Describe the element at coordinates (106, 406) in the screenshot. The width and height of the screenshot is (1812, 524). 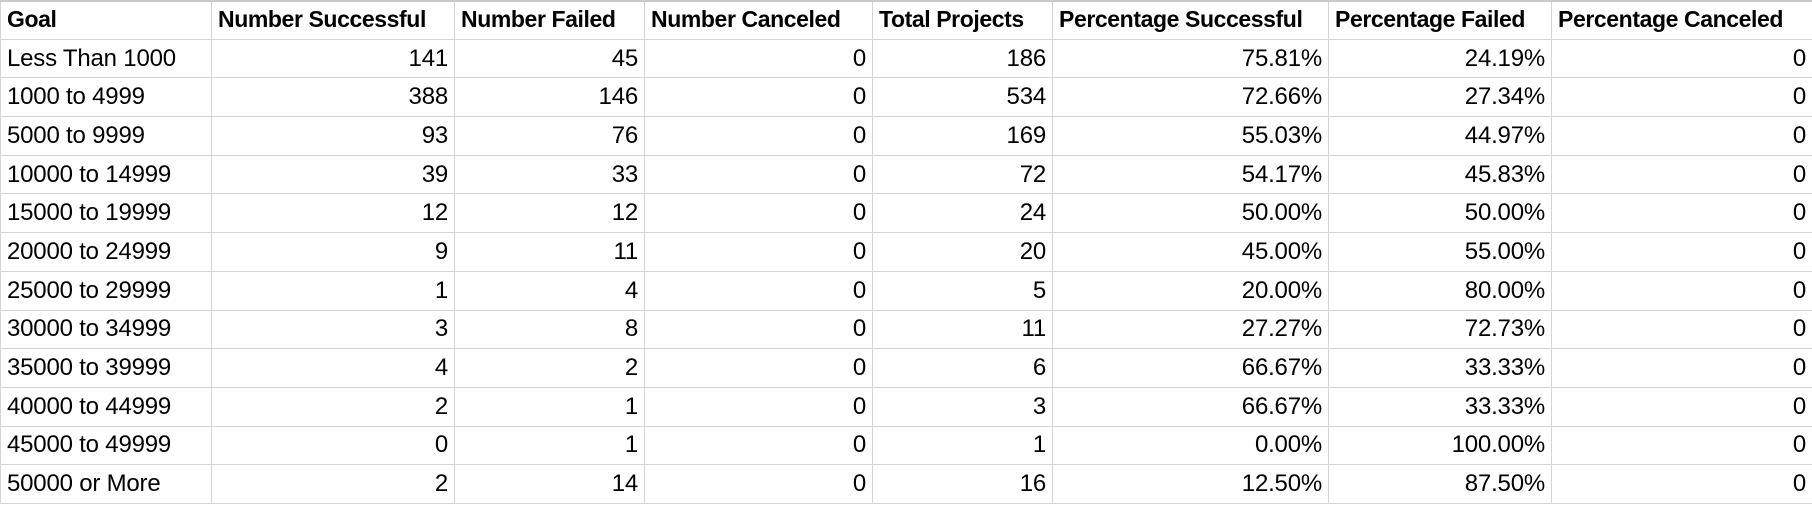
I see `goal-cell: 40000 to 44999` at that location.